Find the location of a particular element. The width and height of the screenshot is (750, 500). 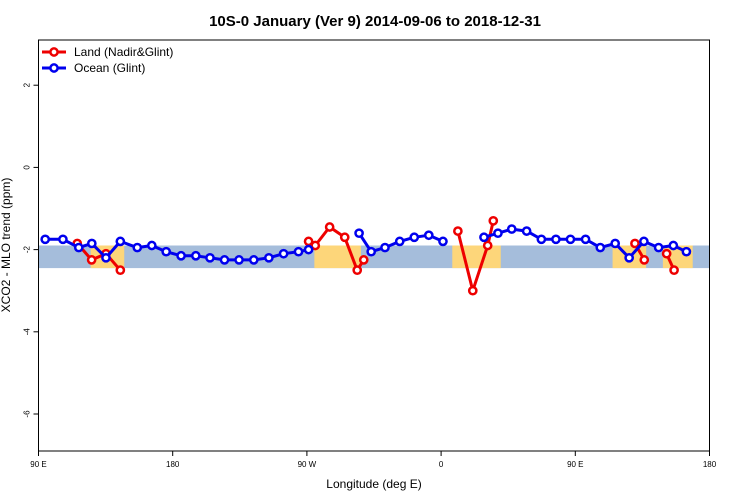

x-tick-label: 90 W is located at coordinates (307, 464).